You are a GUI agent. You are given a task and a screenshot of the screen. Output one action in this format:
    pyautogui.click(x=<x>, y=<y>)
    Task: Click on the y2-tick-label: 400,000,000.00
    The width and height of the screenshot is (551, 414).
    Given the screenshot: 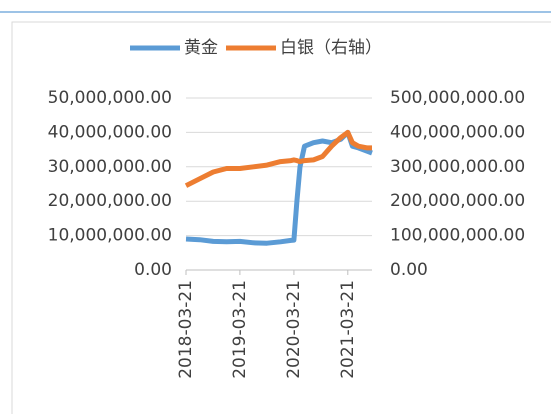 What is the action you would take?
    pyautogui.click(x=457, y=132)
    